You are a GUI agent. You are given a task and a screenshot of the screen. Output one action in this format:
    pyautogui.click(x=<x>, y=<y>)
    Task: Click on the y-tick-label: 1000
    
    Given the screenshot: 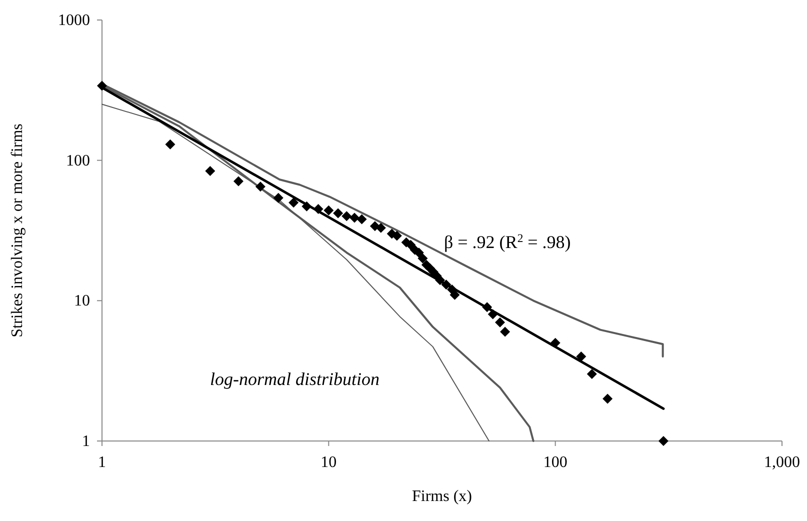 What is the action you would take?
    pyautogui.click(x=74, y=20)
    